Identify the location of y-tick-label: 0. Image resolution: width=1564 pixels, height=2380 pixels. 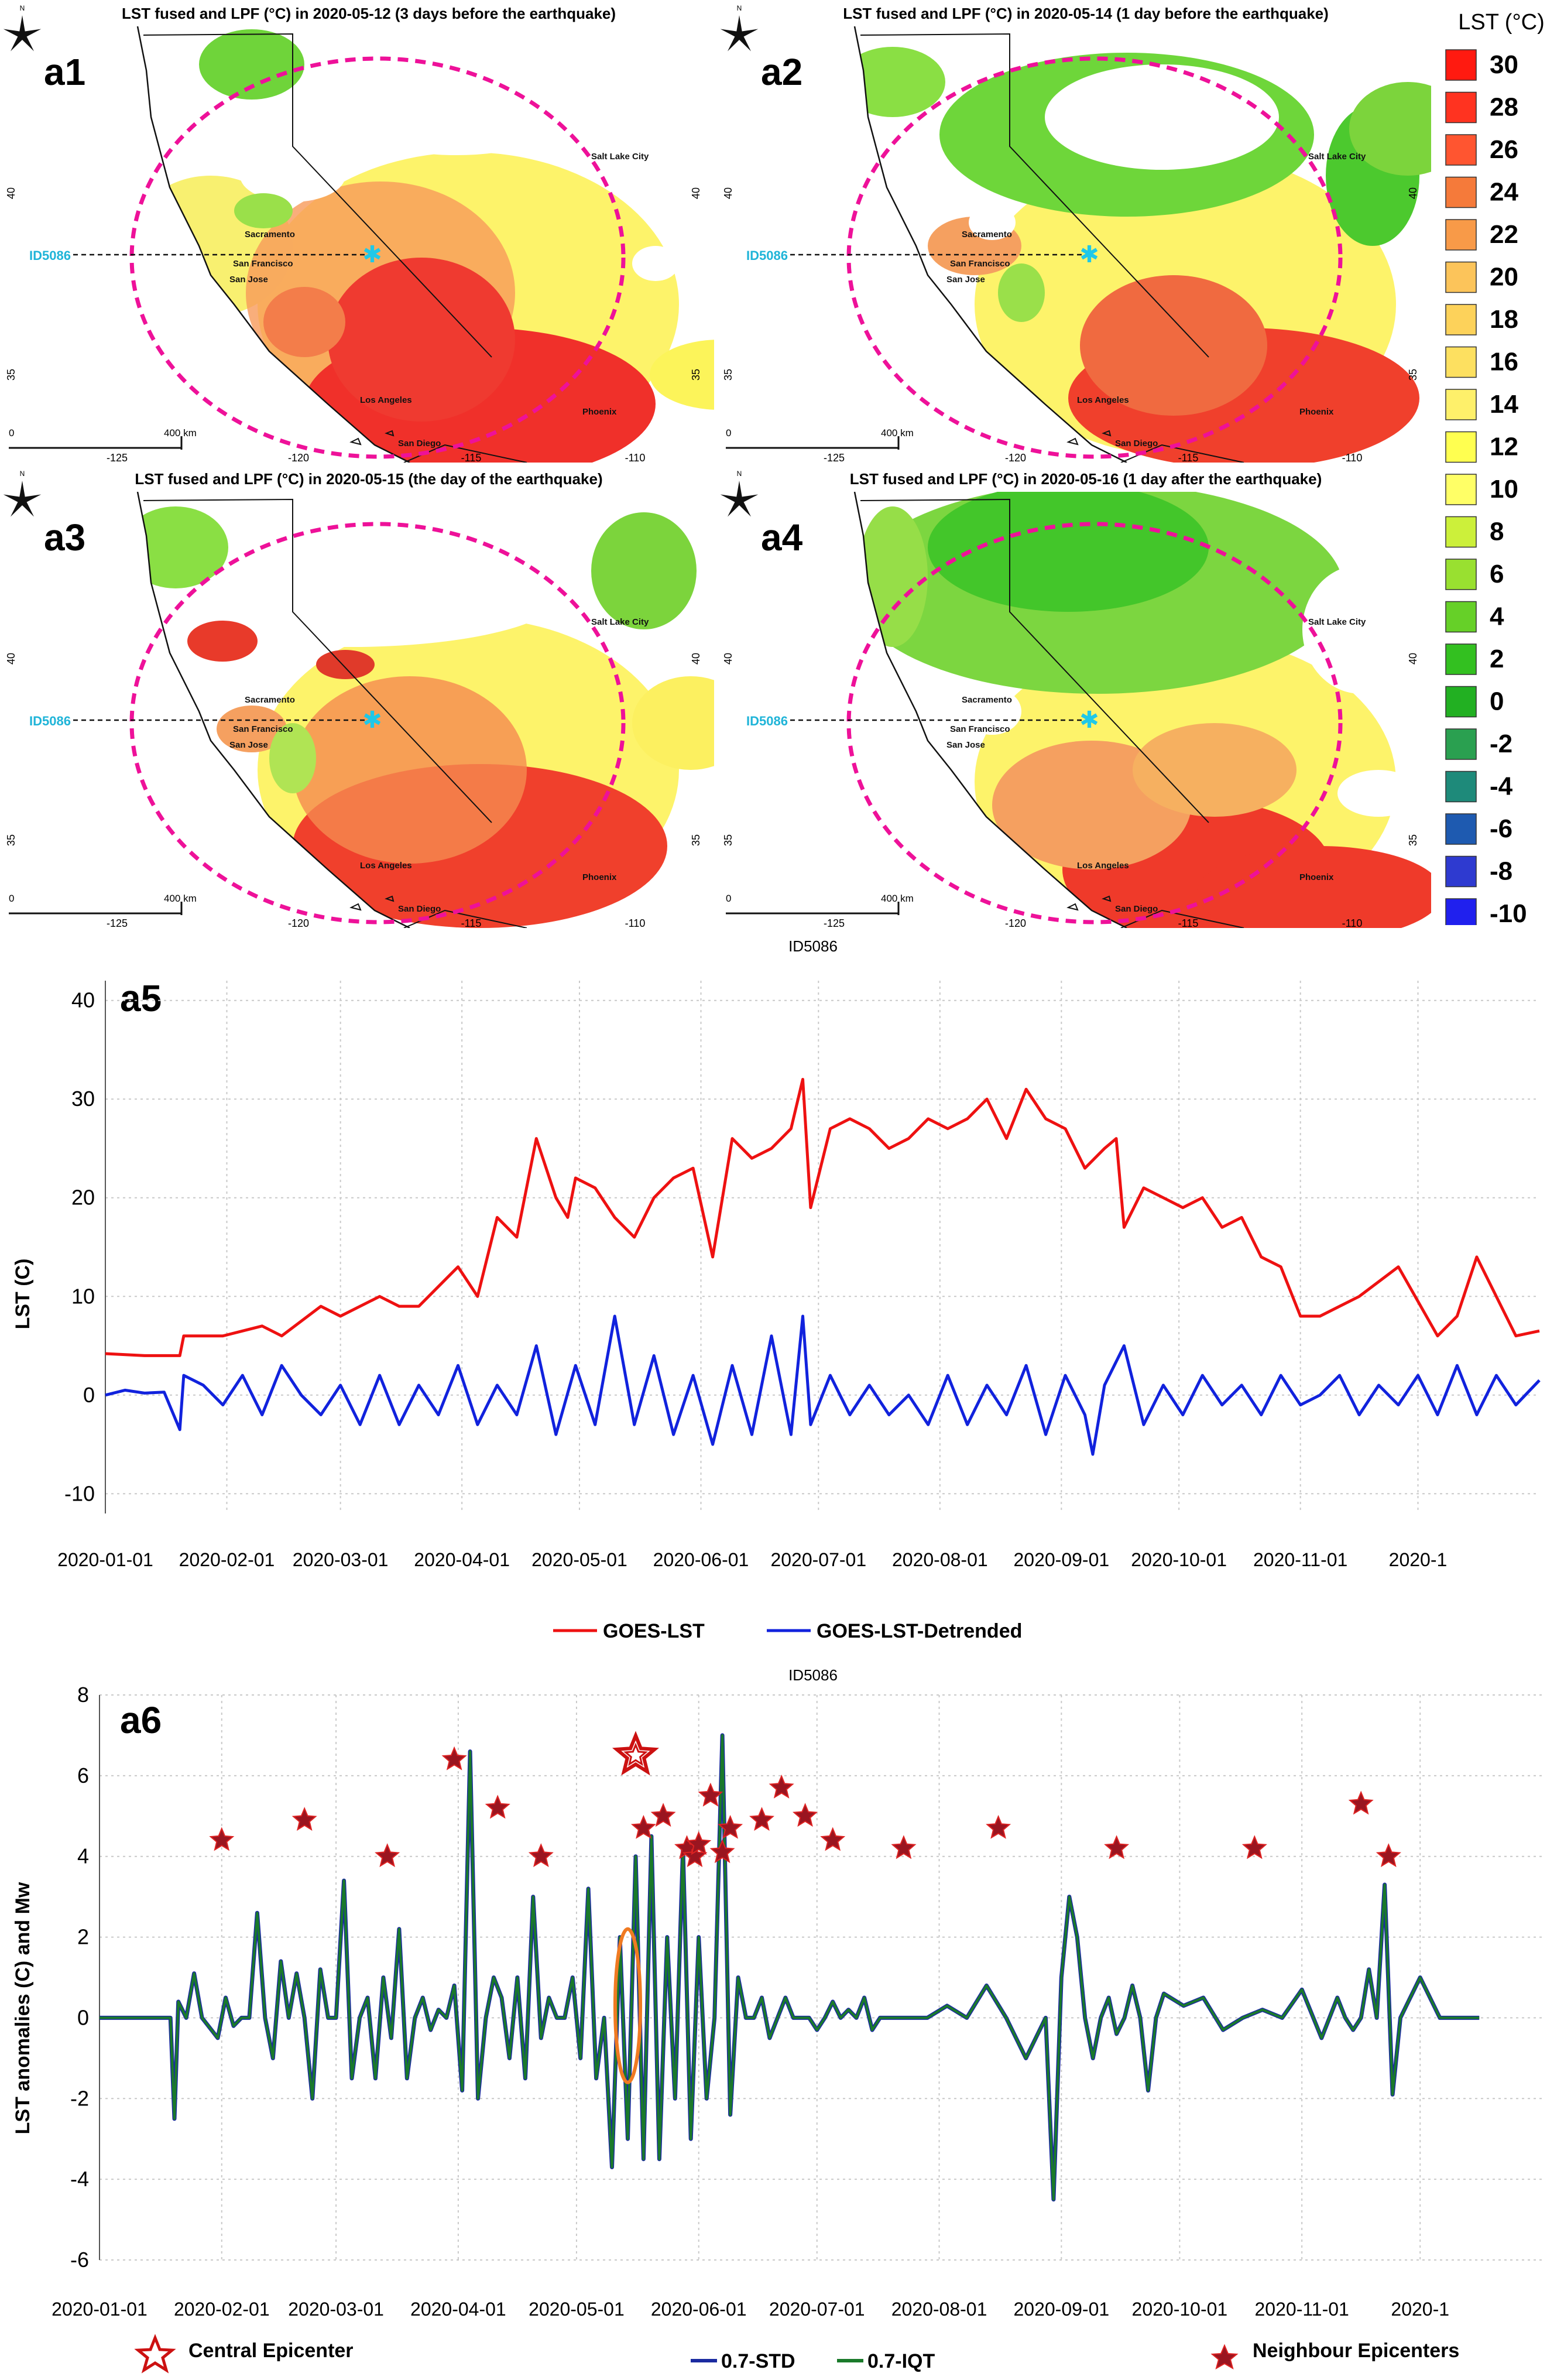
(89, 1395).